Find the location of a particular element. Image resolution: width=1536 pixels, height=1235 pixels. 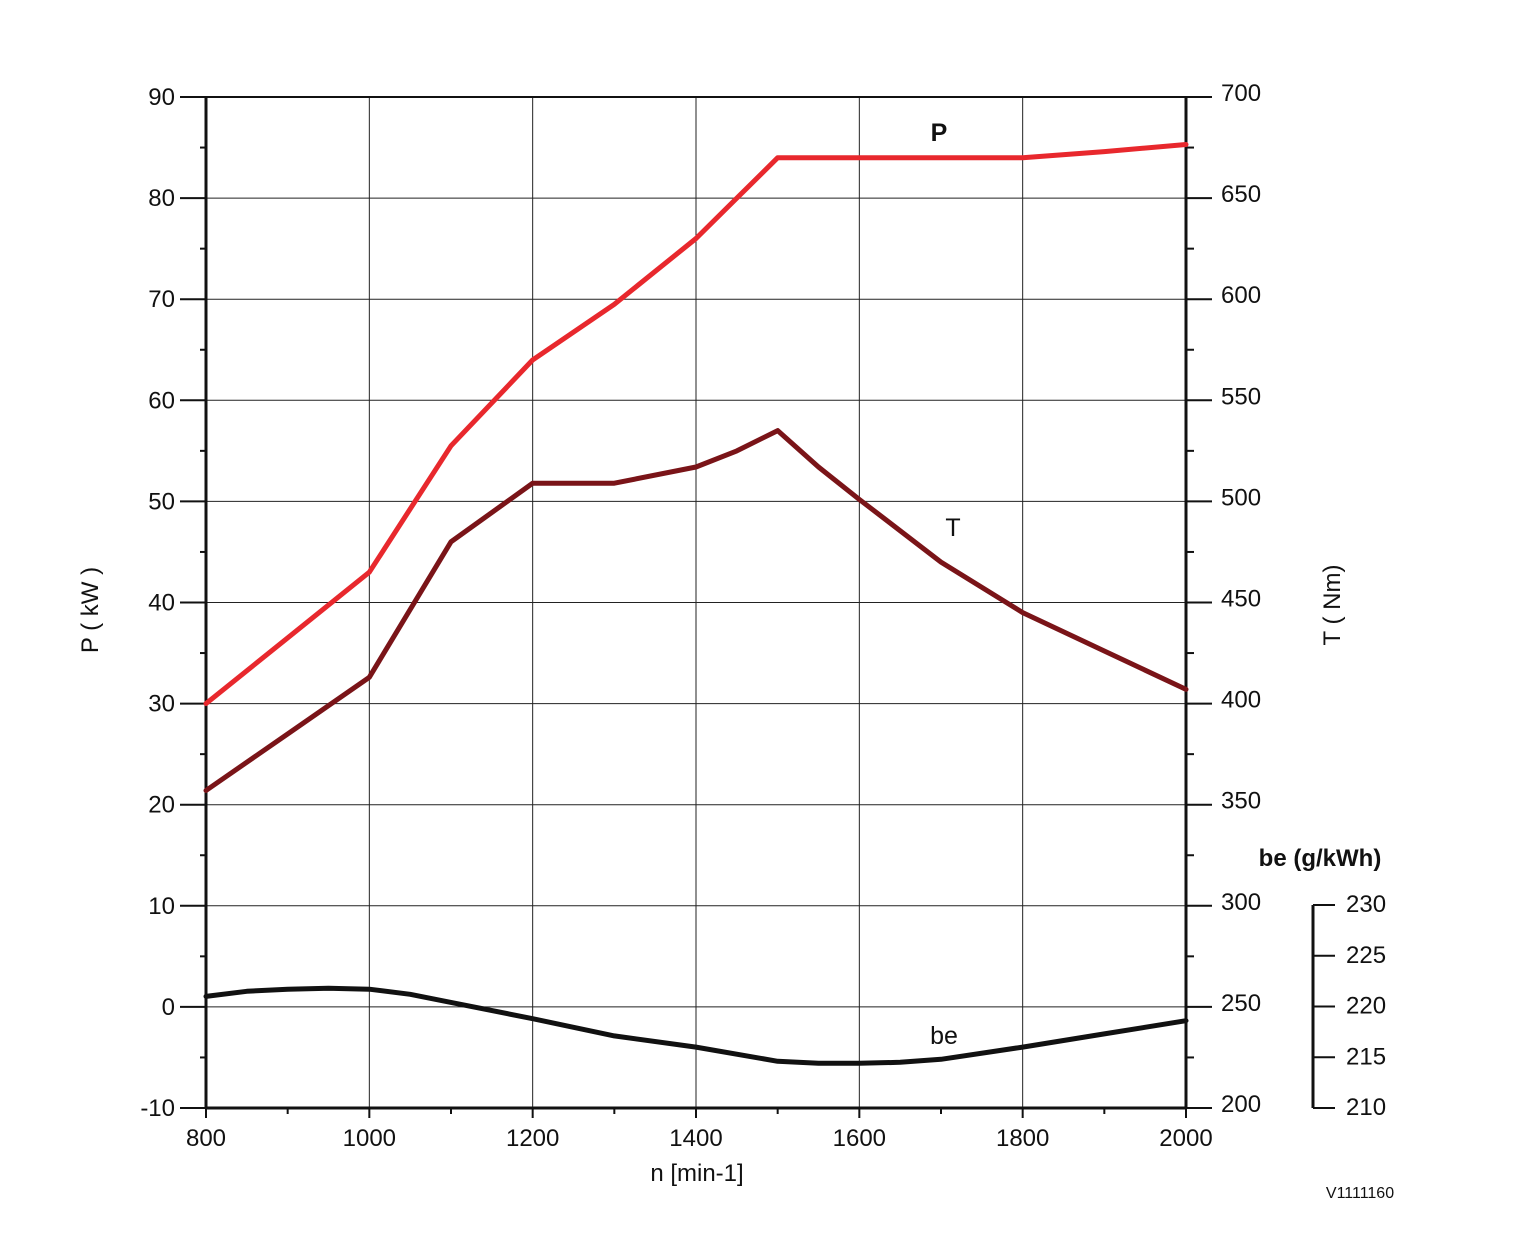

series-label-t: T is located at coordinates (952, 528).